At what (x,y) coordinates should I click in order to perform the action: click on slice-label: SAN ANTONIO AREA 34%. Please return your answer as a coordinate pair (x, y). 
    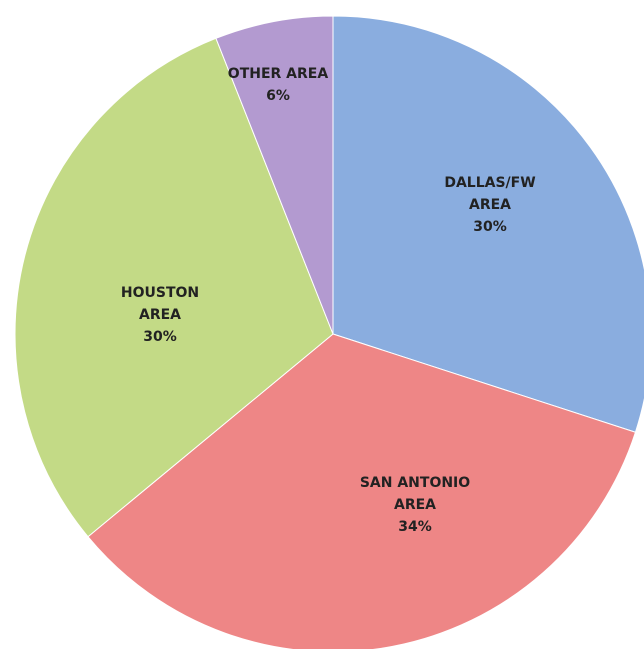
    Looking at the image, I should click on (415, 505).